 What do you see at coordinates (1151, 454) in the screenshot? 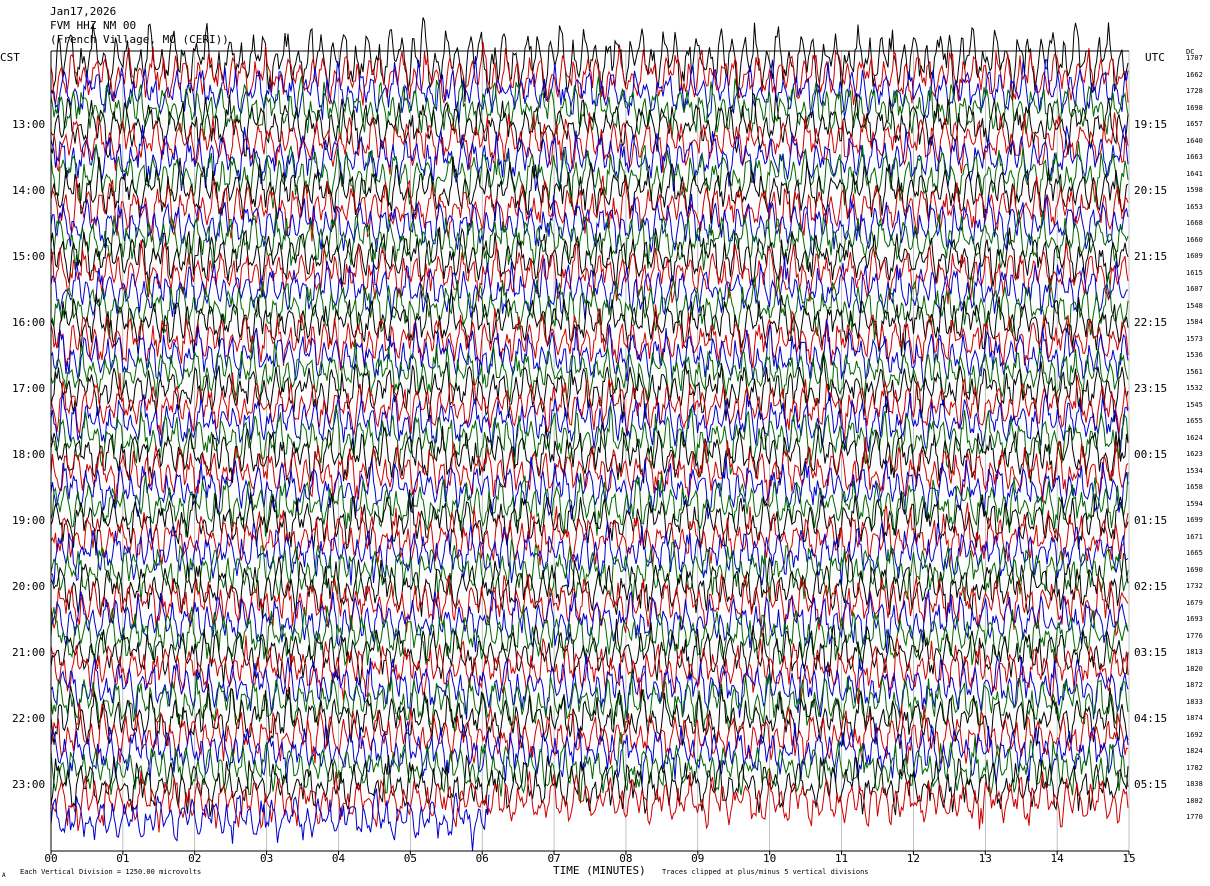
I see `right-time-label: 00:15` at bounding box center [1151, 454].